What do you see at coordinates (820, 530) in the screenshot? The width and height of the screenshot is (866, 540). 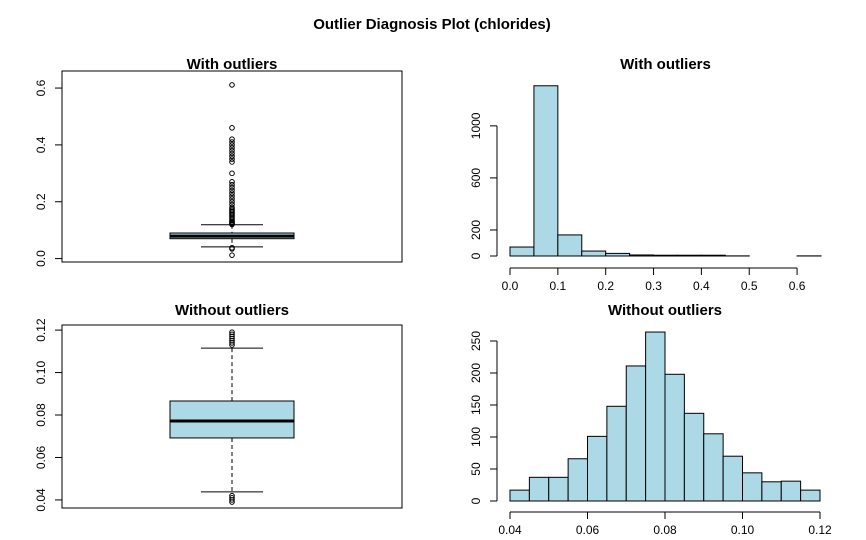 I see `x-tick-label: 0.12` at bounding box center [820, 530].